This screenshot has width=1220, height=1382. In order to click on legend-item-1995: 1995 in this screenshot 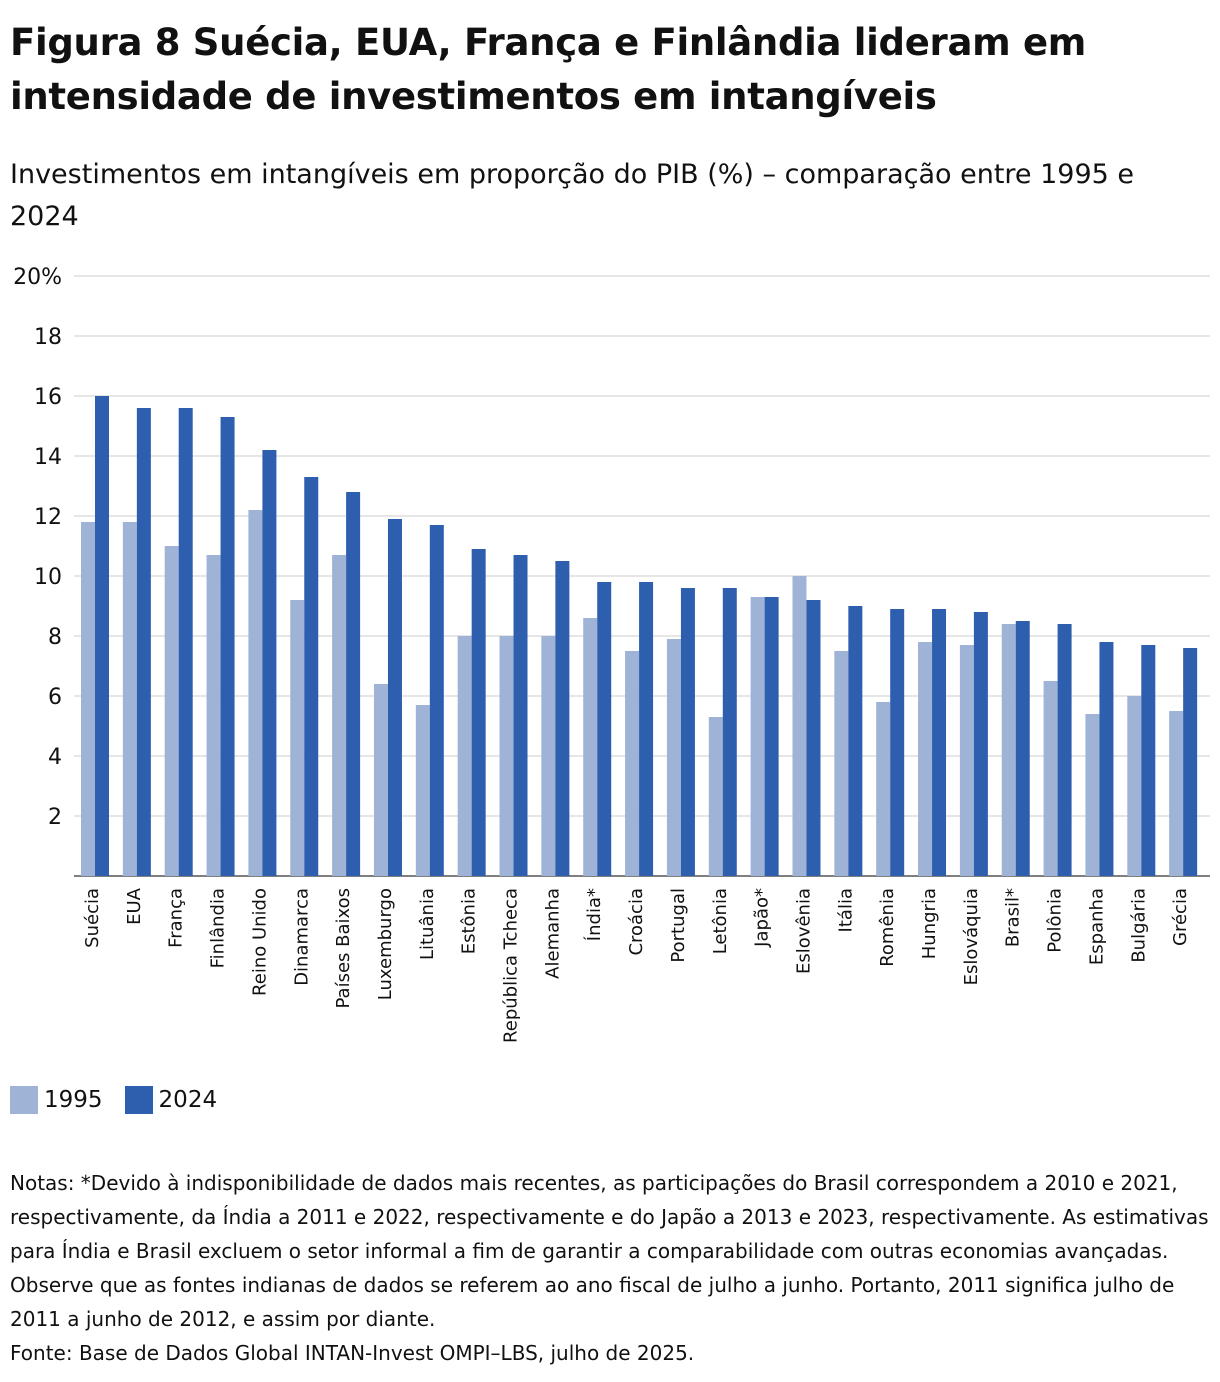, I will do `click(56, 1100)`.